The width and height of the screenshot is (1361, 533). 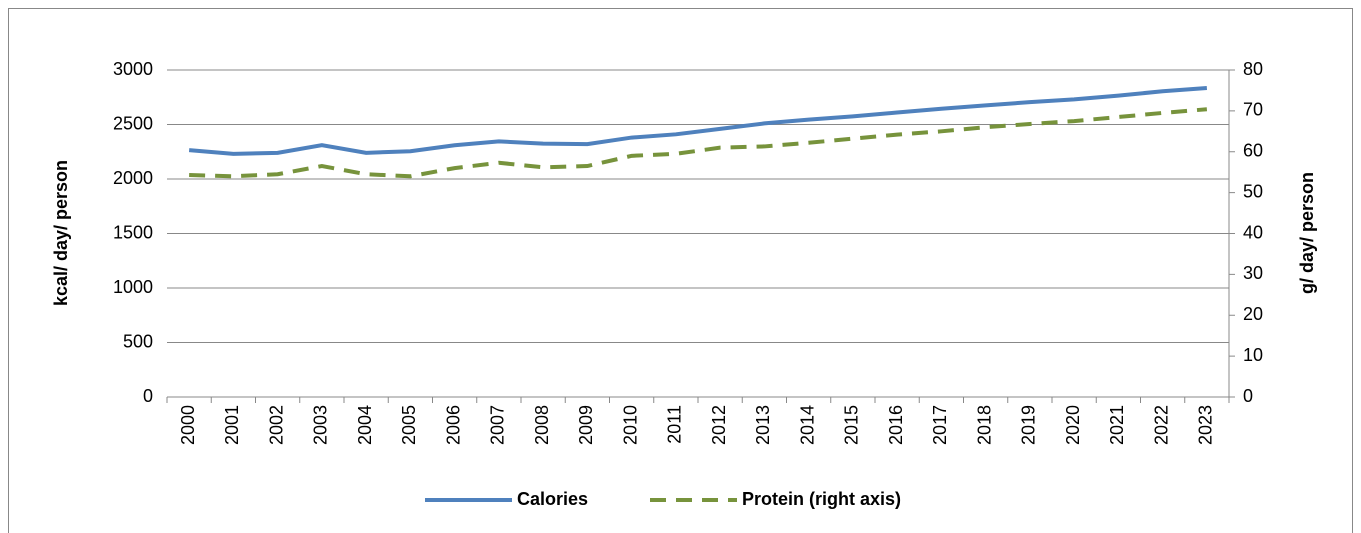 I want to click on x-tick-label: 2019, so click(x=1029, y=425).